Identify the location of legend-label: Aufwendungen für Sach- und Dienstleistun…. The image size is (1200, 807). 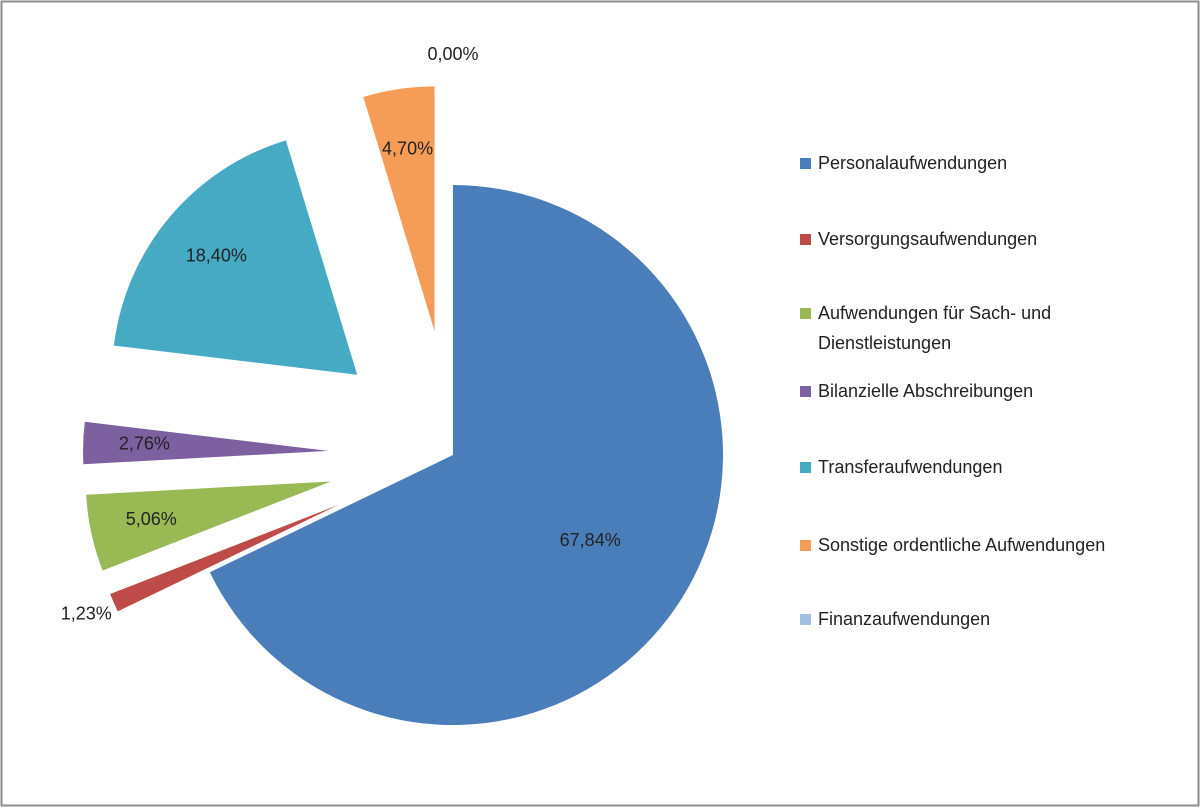
(935, 328).